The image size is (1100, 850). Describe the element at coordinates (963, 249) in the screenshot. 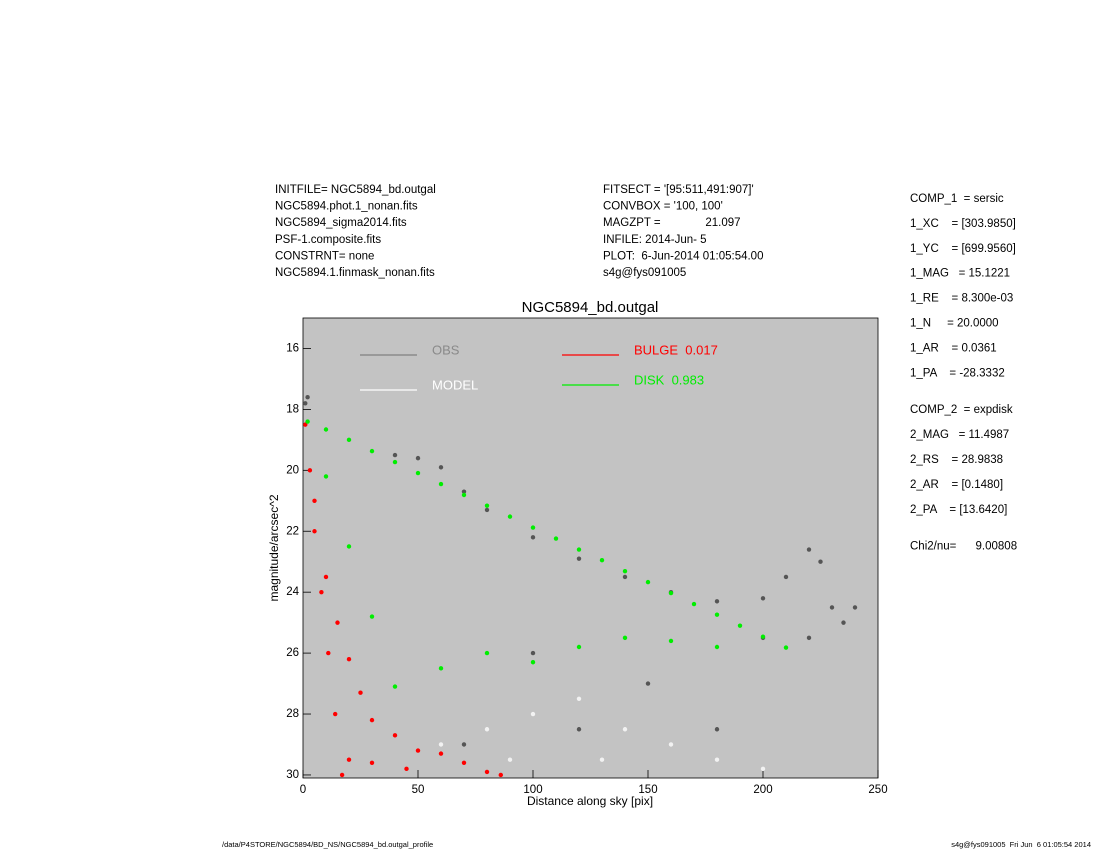

I see `param-line: 1_YC = [699.9560]` at that location.